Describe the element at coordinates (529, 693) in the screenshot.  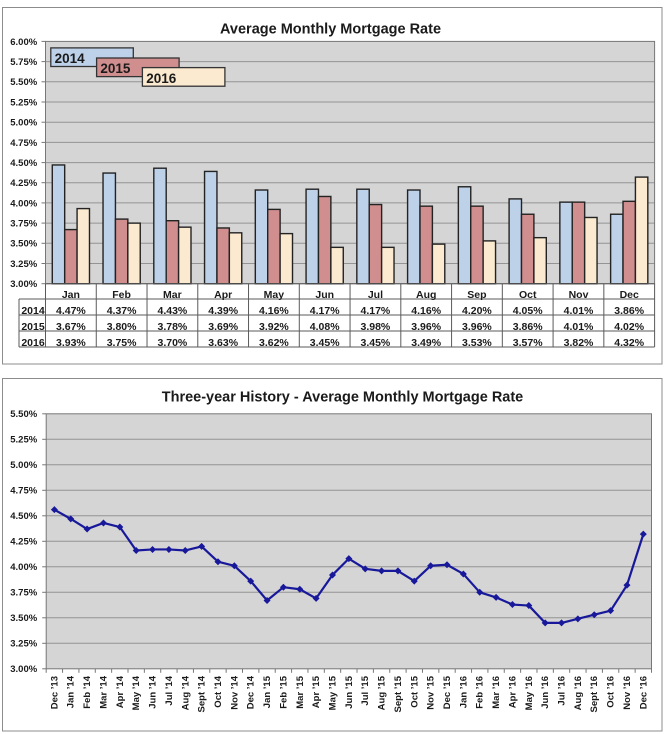
I see `svg-text: May ’16` at that location.